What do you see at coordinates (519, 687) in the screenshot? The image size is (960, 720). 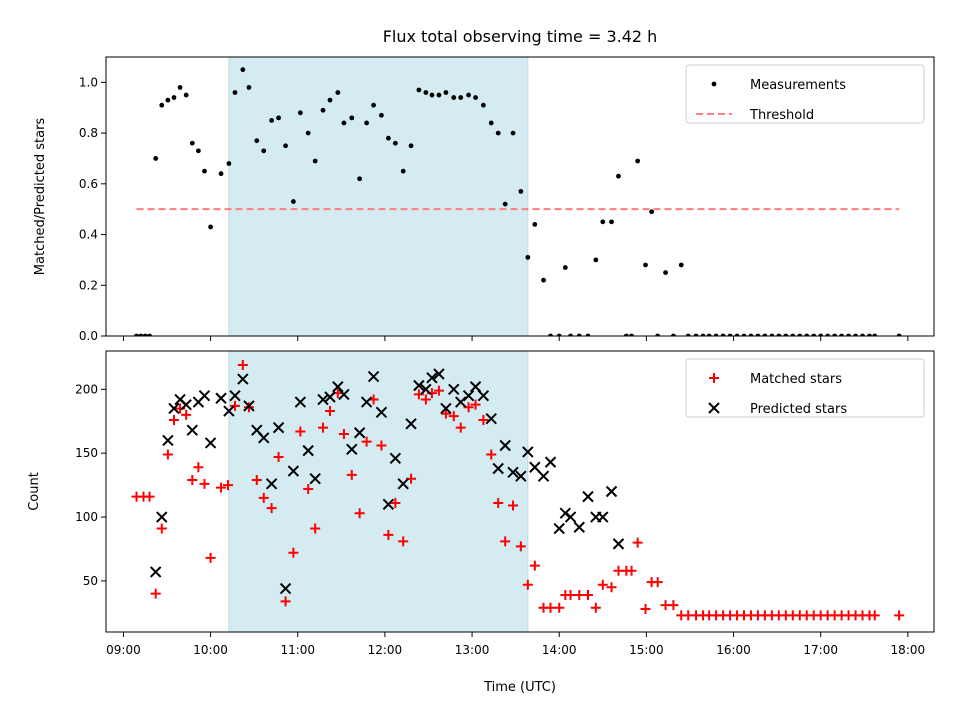 I see `x-axis-label: Time (UTC)` at bounding box center [519, 687].